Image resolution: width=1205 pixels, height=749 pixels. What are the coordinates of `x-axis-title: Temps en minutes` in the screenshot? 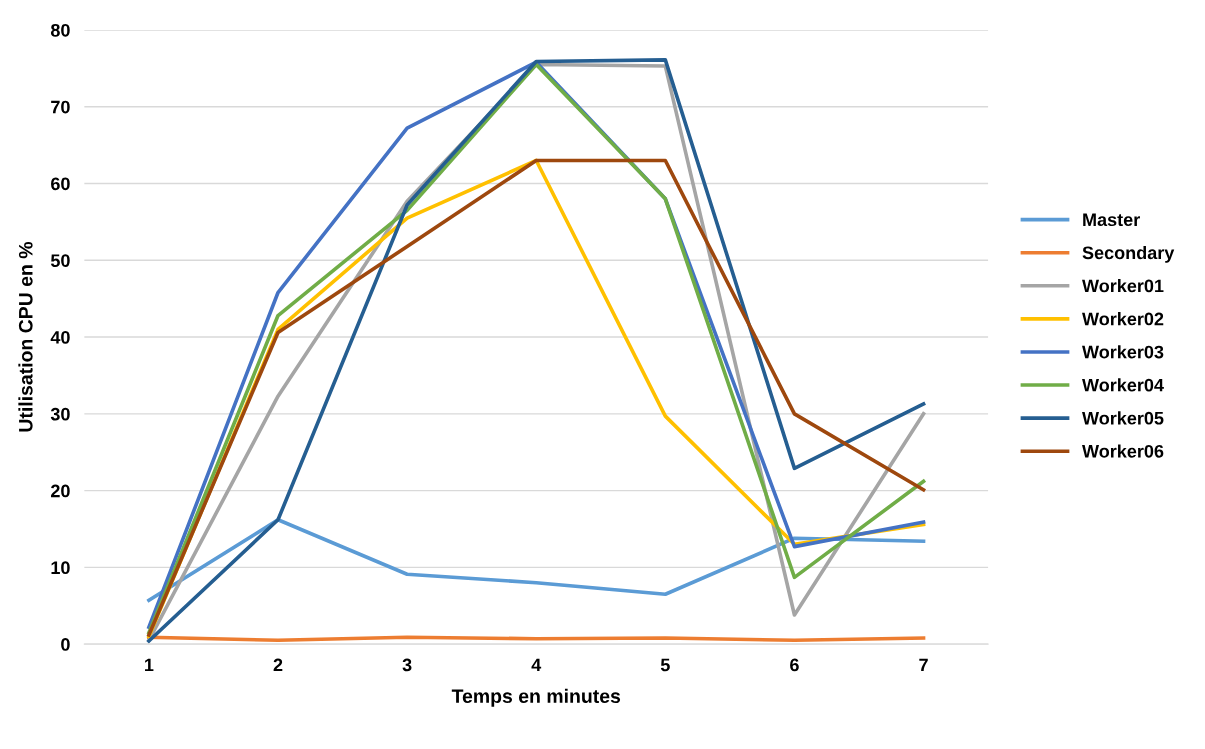 It's located at (536, 697).